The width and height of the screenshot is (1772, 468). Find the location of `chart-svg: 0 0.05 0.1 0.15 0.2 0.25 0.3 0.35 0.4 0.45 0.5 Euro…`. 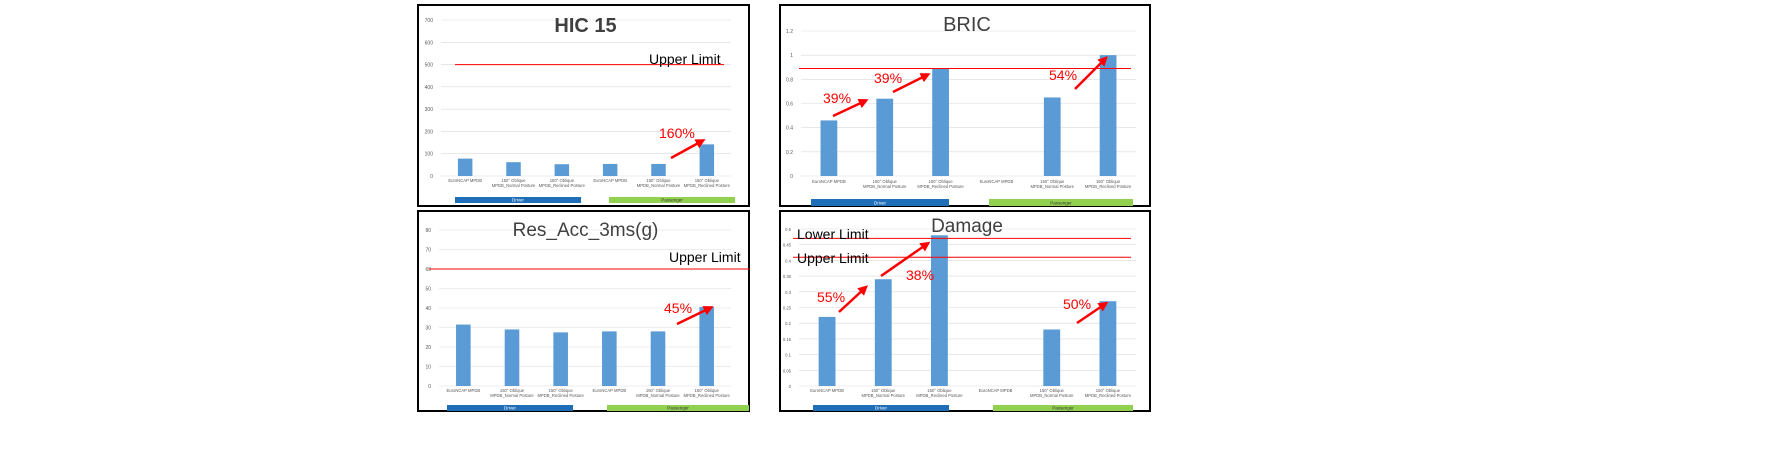

chart-svg: 0 0.05 0.1 0.15 0.2 0.25 0.3 0.35 0.4 0.45 0.5 Euro… is located at coordinates (959, 313).